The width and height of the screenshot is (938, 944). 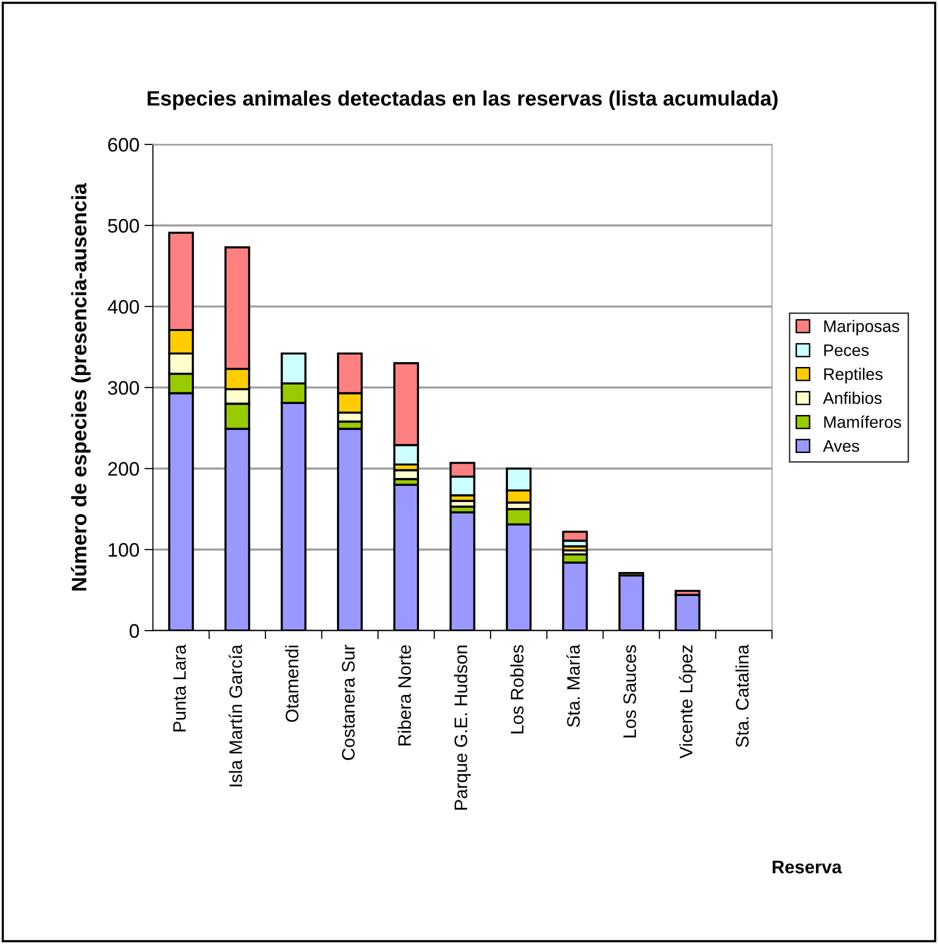 What do you see at coordinates (629, 691) in the screenshot?
I see `x-tick-label: Los Sauces` at bounding box center [629, 691].